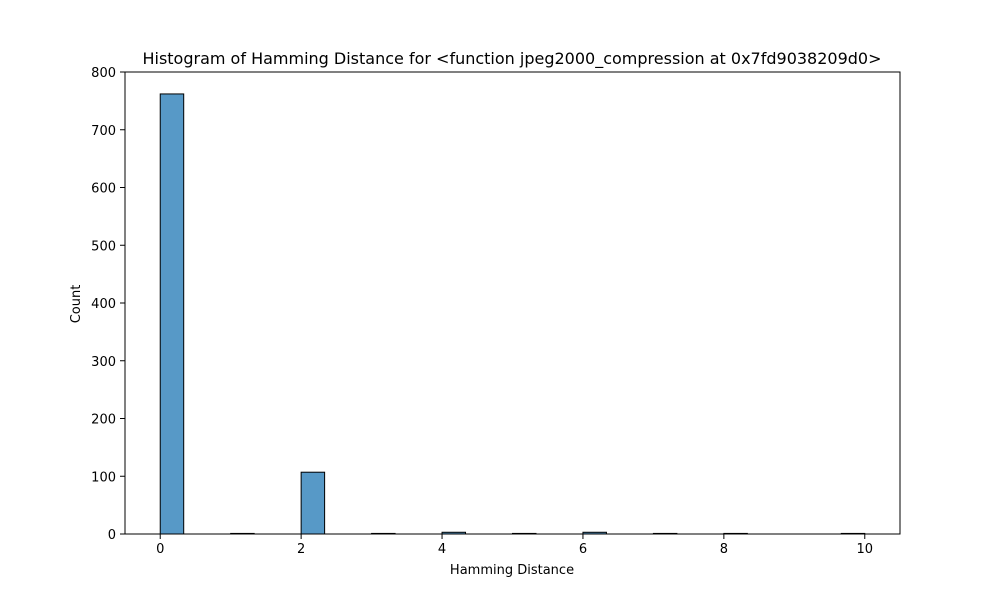 The height and width of the screenshot is (604, 1000). I want to click on x-tick-label: 4, so click(442, 549).